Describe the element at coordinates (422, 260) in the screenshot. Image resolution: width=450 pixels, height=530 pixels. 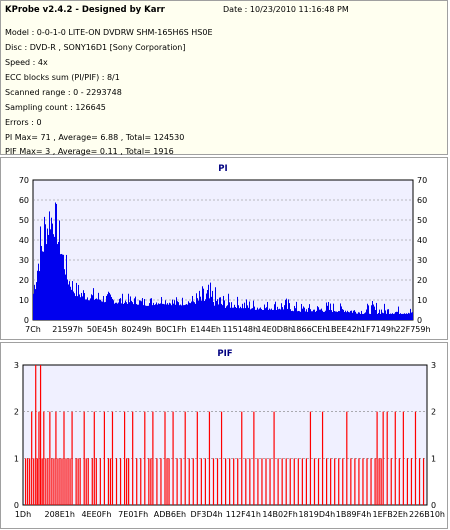
I see `y-tick-label-right: 30` at that location.